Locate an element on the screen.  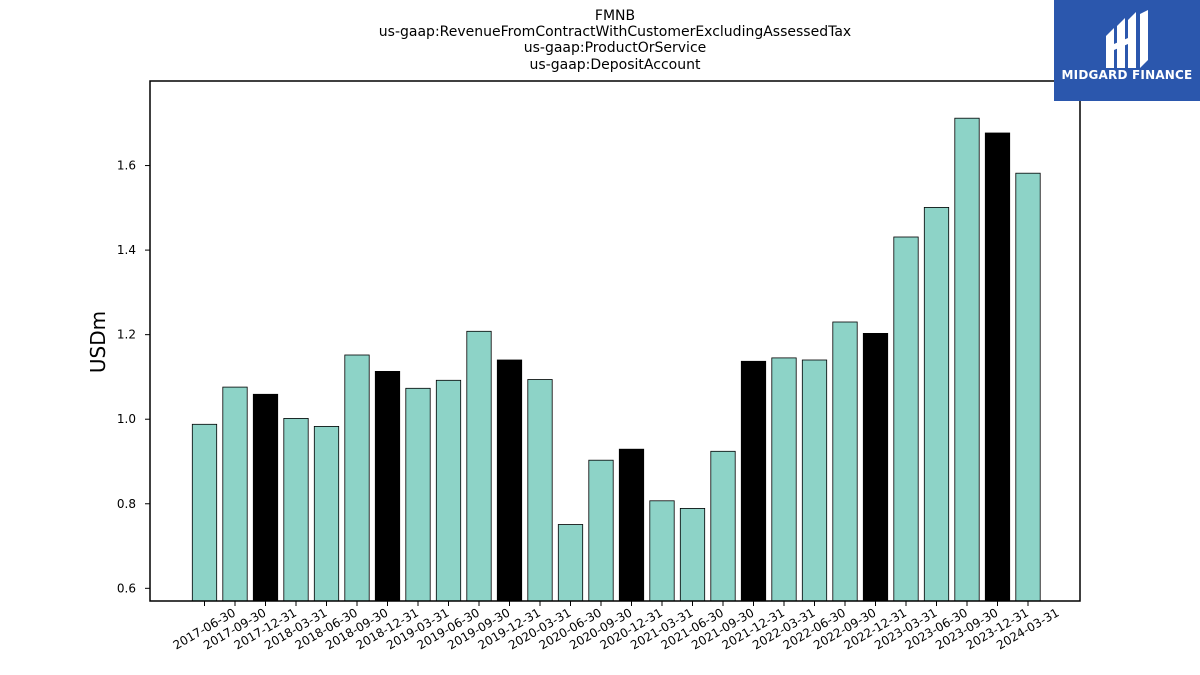
y-axis-label: USDm is located at coordinates (98, 342).